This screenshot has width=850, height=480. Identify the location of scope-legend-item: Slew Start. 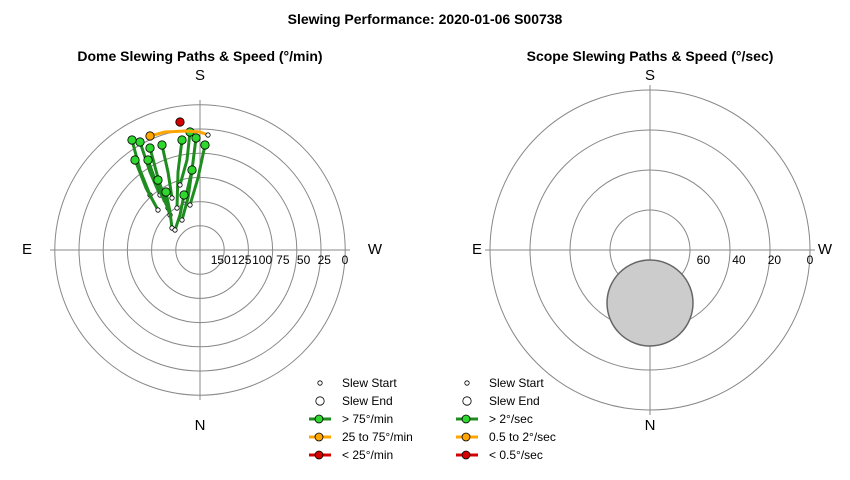
(504, 383).